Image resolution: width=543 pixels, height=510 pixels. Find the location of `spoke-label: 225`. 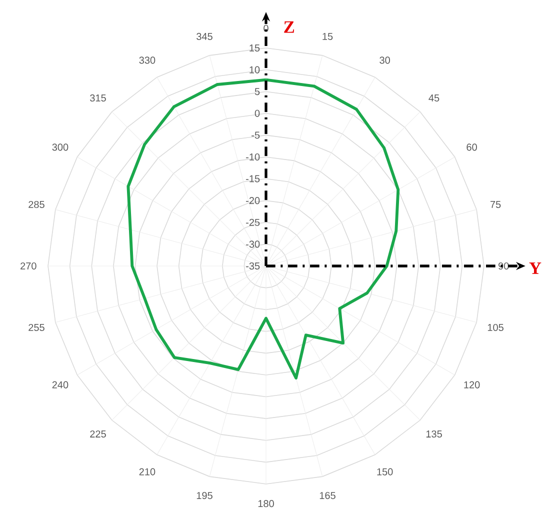

spoke-label: 225 is located at coordinates (98, 434).